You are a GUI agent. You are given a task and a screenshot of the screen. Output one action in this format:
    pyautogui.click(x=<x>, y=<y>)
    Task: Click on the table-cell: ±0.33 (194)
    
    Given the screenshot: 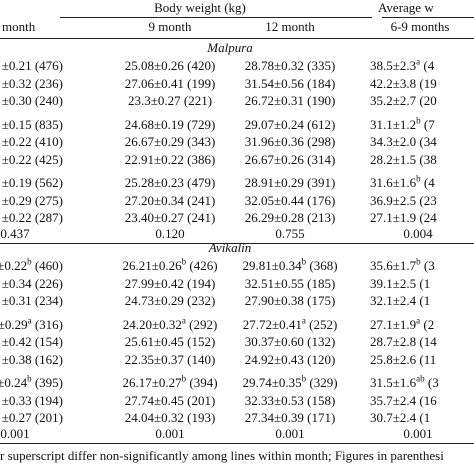 What is the action you would take?
    pyautogui.click(x=32, y=400)
    